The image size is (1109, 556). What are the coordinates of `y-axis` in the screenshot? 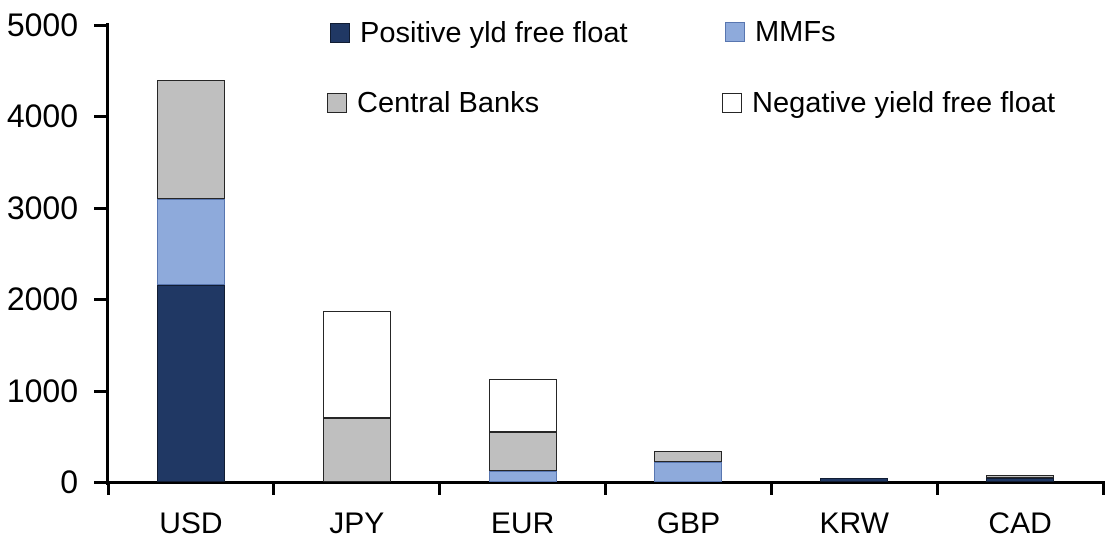 It's located at (107, 254).